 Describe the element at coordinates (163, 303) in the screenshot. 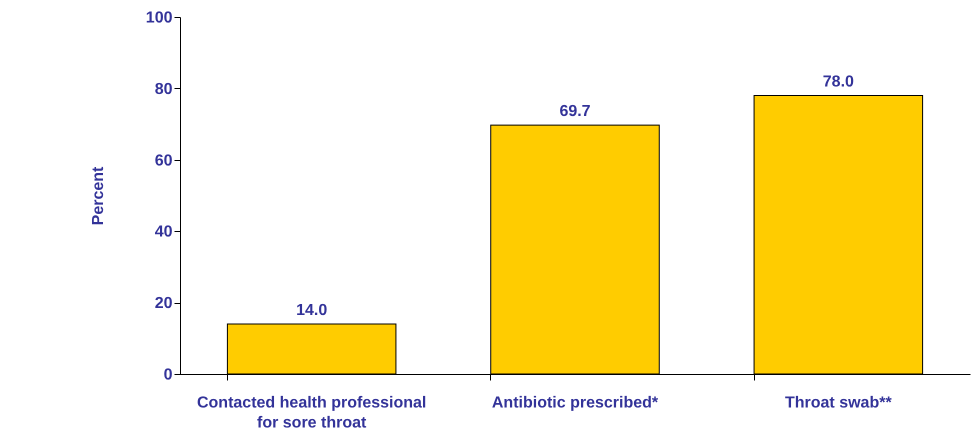

I see `y-tick-label: 20` at that location.